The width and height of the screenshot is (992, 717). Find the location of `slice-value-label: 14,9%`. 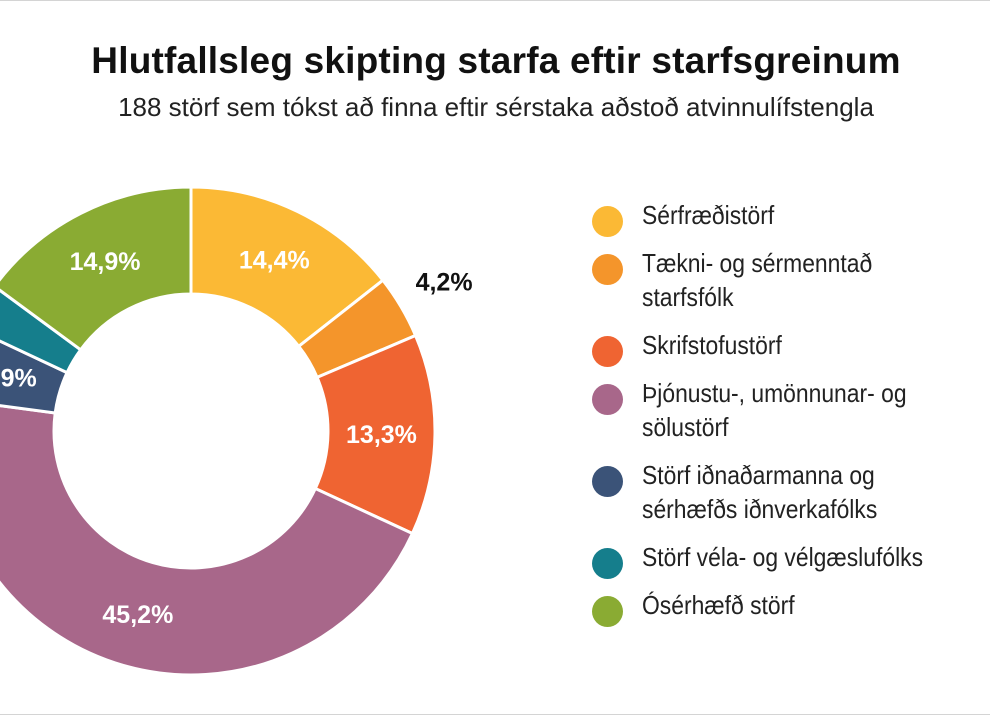

slice-value-label: 14,9% is located at coordinates (105, 262).